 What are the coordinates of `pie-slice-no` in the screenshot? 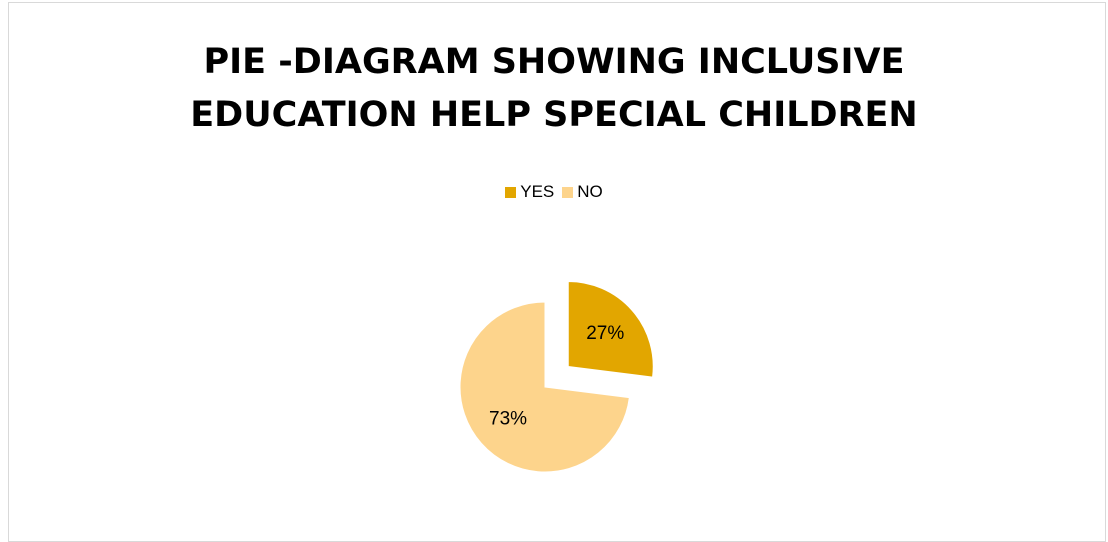 It's located at (544, 387).